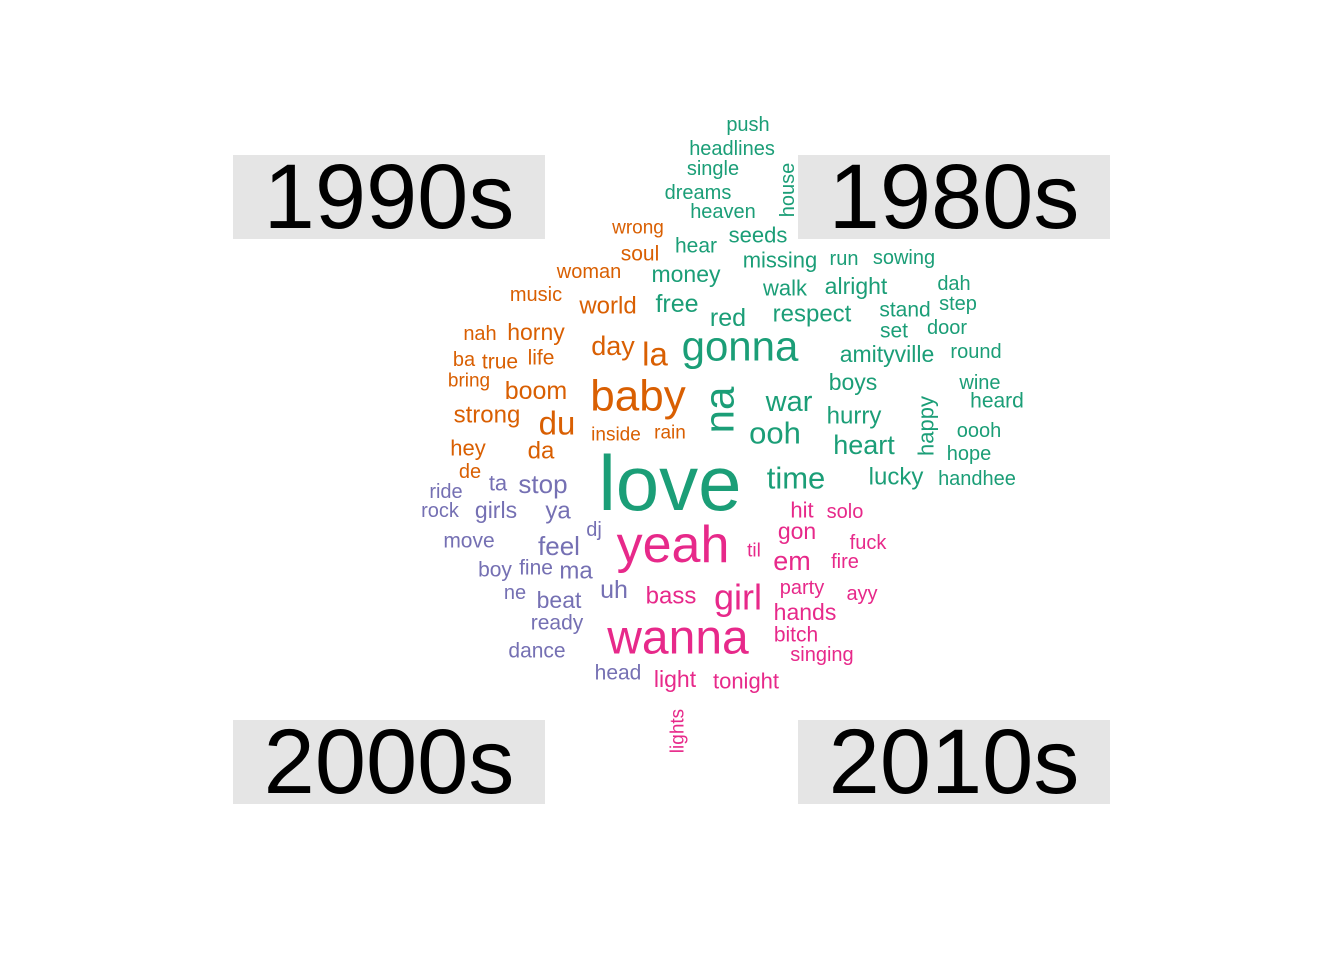  Describe the element at coordinates (686, 274) in the screenshot. I see `word-money: money` at that location.